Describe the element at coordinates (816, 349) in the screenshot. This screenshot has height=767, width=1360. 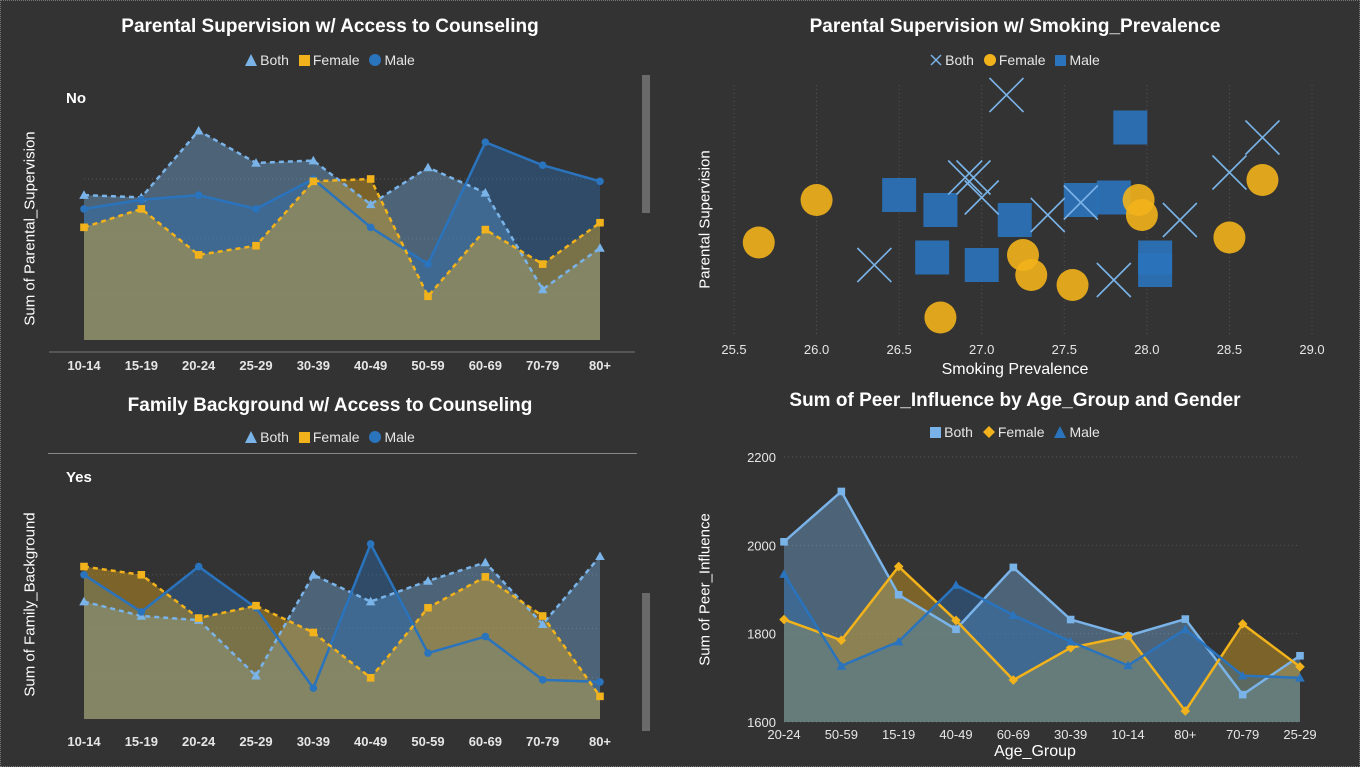
I see `x-tick-label: 26.0` at that location.